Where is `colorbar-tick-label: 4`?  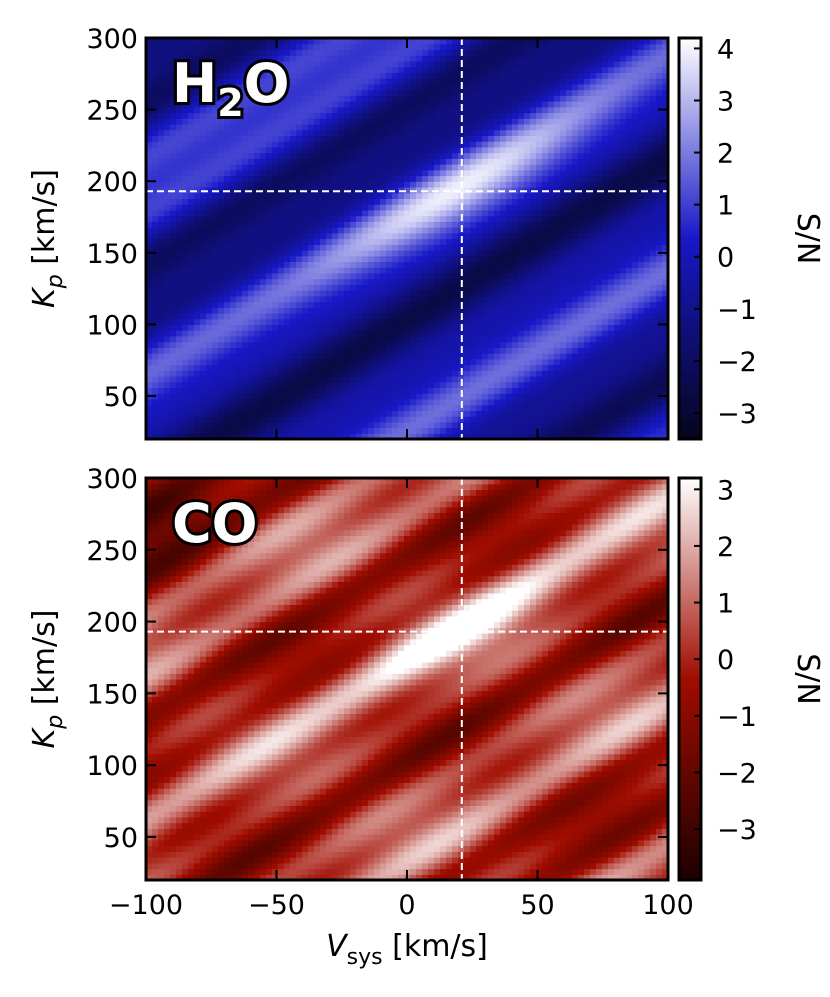 colorbar-tick-label: 4 is located at coordinates (725, 49).